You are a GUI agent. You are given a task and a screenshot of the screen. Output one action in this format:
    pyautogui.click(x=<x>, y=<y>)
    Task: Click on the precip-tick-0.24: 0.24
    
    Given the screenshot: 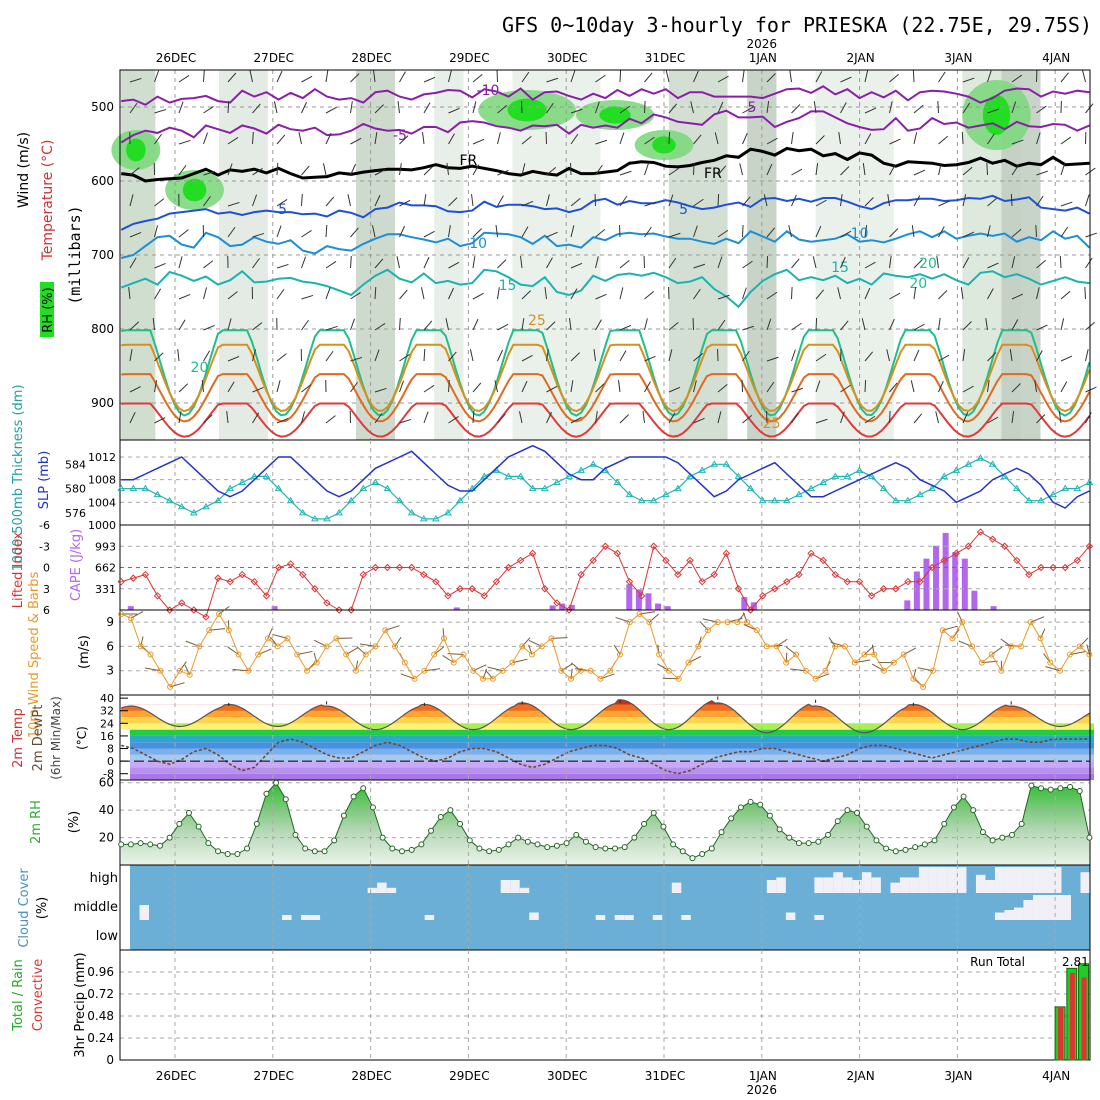 What is the action you would take?
    pyautogui.click(x=100, y=1038)
    